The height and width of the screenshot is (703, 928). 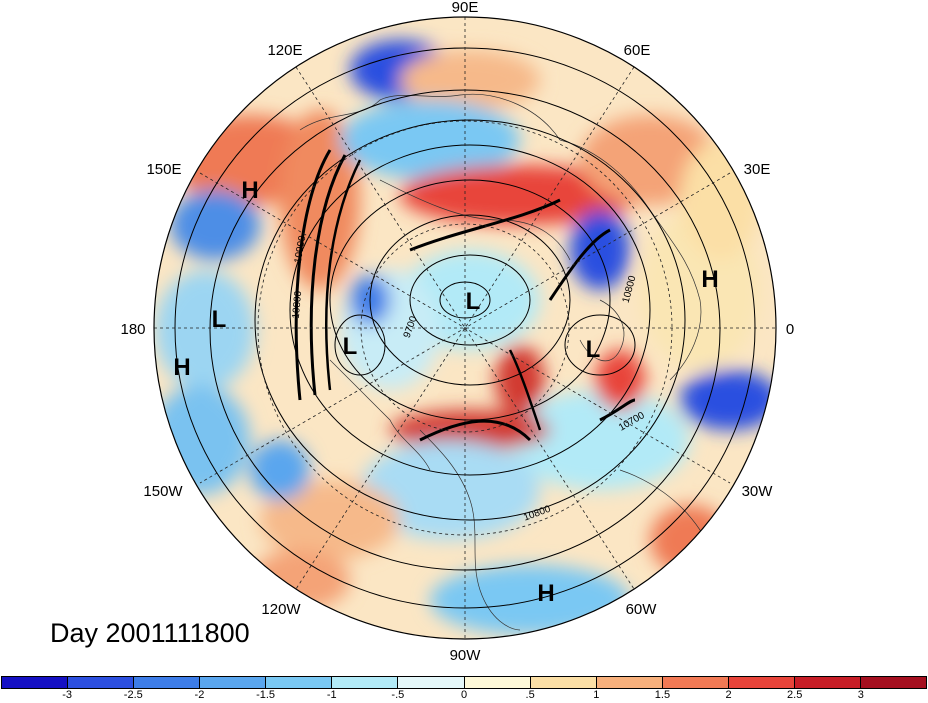 I want to click on lon-label-180: 180, so click(x=132, y=329).